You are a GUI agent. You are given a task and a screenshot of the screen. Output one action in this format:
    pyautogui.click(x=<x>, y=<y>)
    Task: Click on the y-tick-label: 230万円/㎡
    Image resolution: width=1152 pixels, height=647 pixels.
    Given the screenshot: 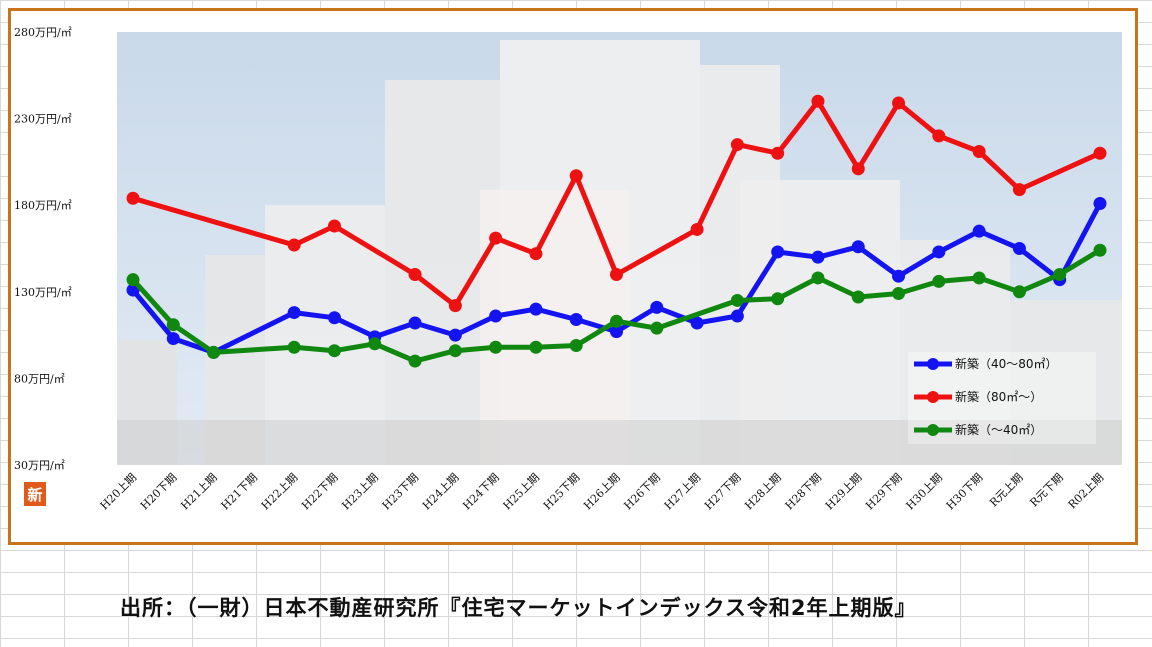 What is the action you would take?
    pyautogui.click(x=43, y=119)
    